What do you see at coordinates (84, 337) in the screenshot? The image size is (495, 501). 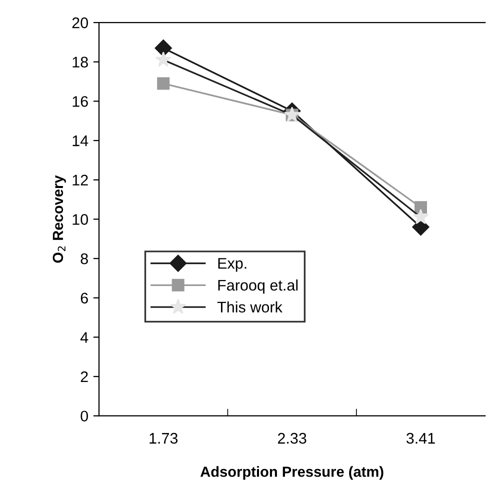 I see `y-tick-label: 4` at bounding box center [84, 337].